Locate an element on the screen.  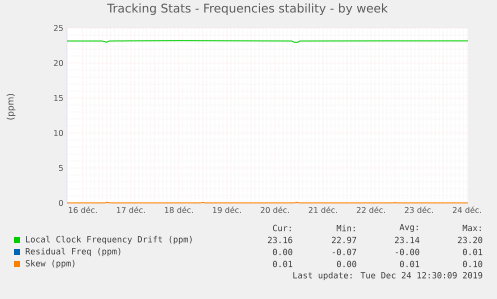
legend-label: Local Clock Frequency Drift (ppm) is located at coordinates (109, 240).